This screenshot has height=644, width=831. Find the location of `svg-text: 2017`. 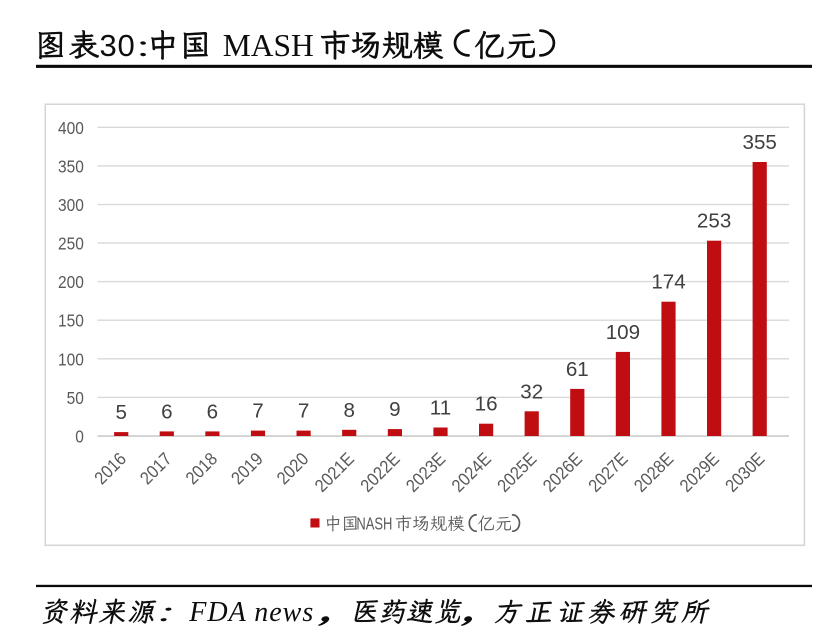

svg-text: 2017 is located at coordinates (156, 469).